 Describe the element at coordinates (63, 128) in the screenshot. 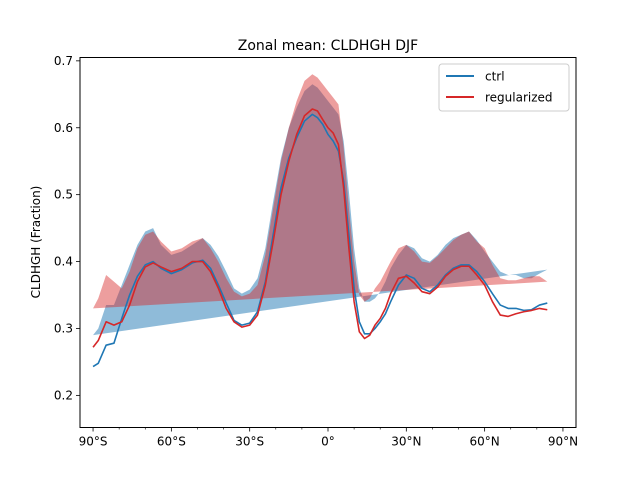

I see `y-tick-label: 0.6` at that location.